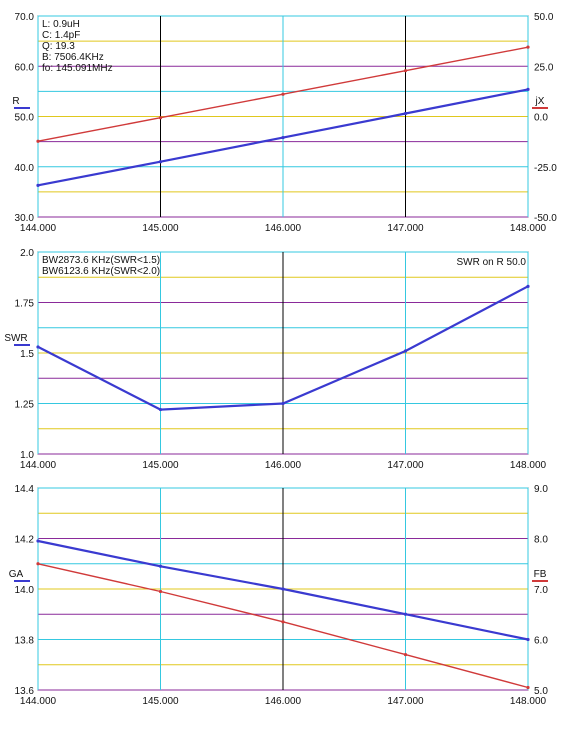  I want to click on gain-fb-x-tick-label: 148.000, so click(528, 701).